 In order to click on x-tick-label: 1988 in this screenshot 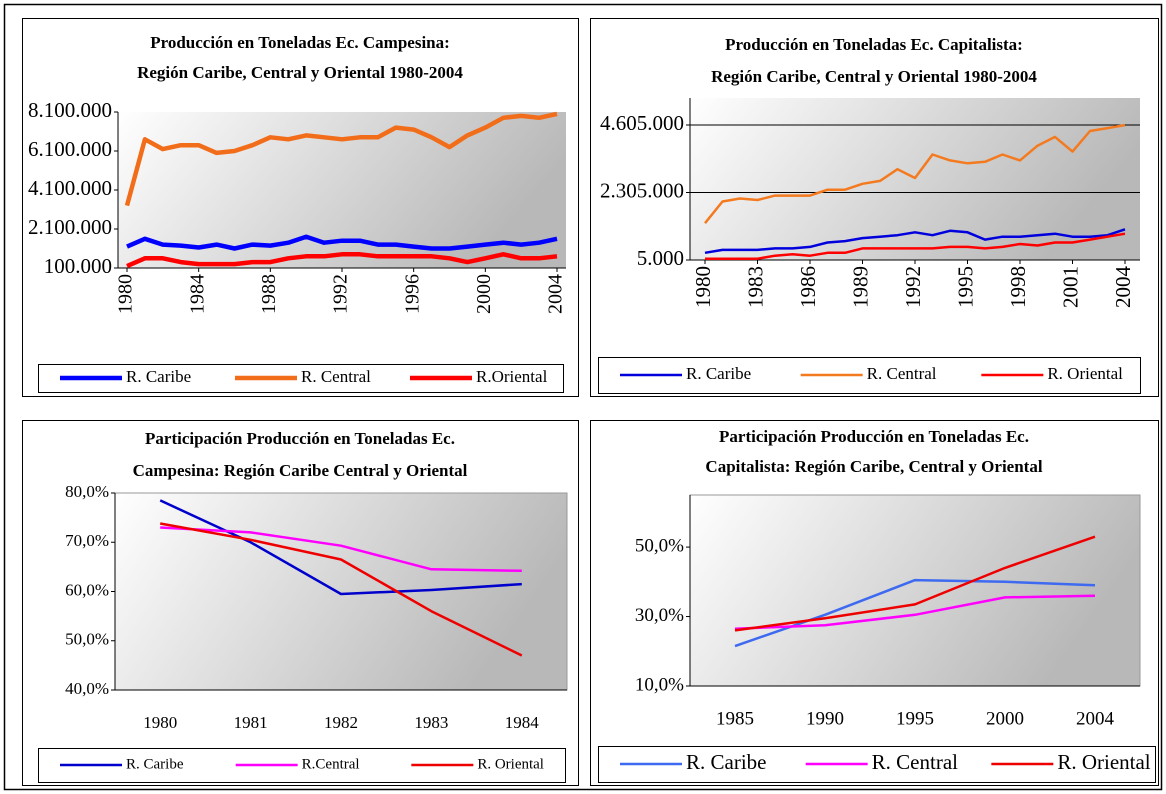, I will do `click(269, 294)`.